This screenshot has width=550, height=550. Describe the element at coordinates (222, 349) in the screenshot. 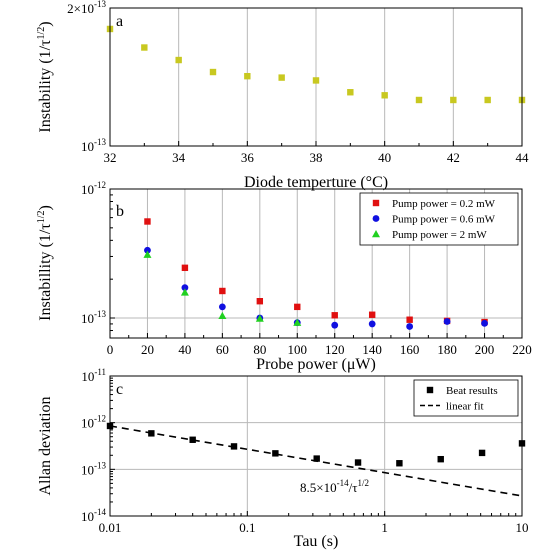

I see `panel-b-xtick-label: 60` at that location.